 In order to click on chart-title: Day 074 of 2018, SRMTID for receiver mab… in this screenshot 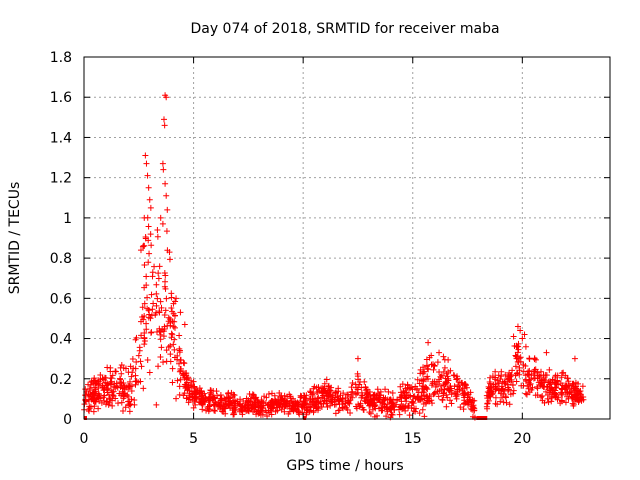, I will do `click(344, 29)`.